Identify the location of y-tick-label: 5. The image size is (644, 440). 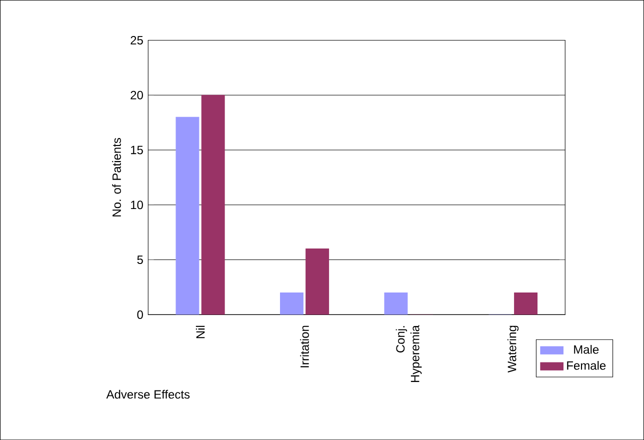
(140, 260).